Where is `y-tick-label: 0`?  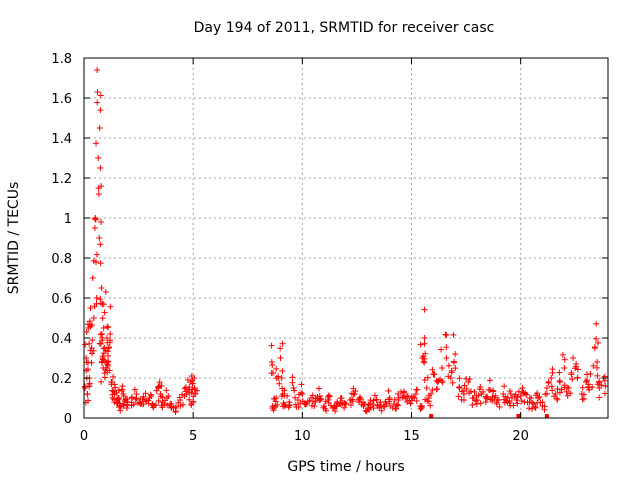
y-tick-label: 0 is located at coordinates (68, 419).